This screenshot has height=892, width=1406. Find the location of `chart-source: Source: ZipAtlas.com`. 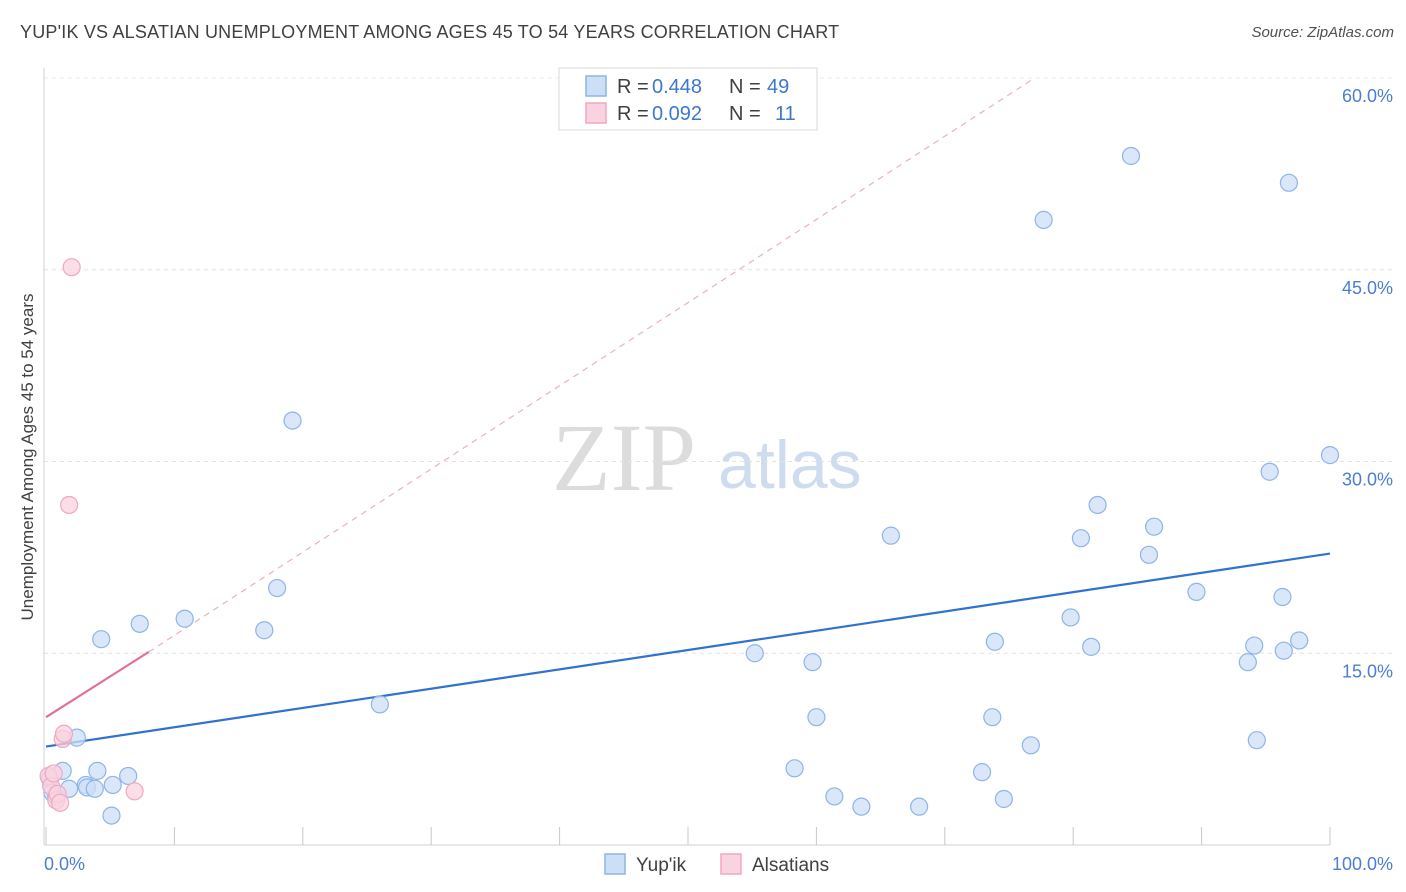

chart-source: Source: ZipAtlas.com is located at coordinates (1322, 32).